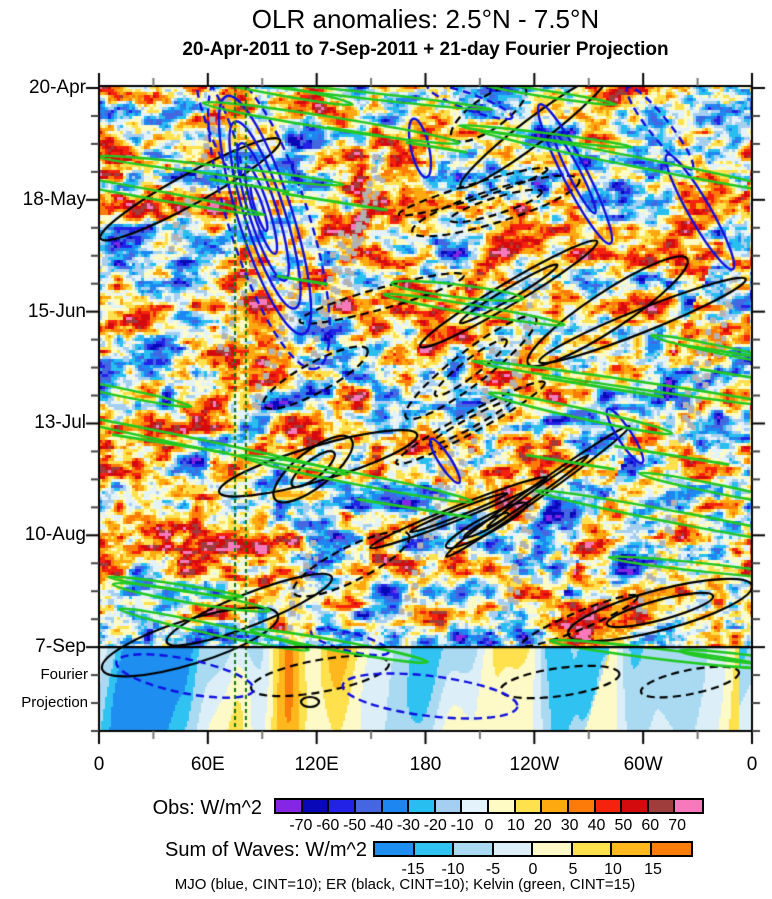  Describe the element at coordinates (534, 764) in the screenshot. I see `x-tick-label: 120W` at that location.